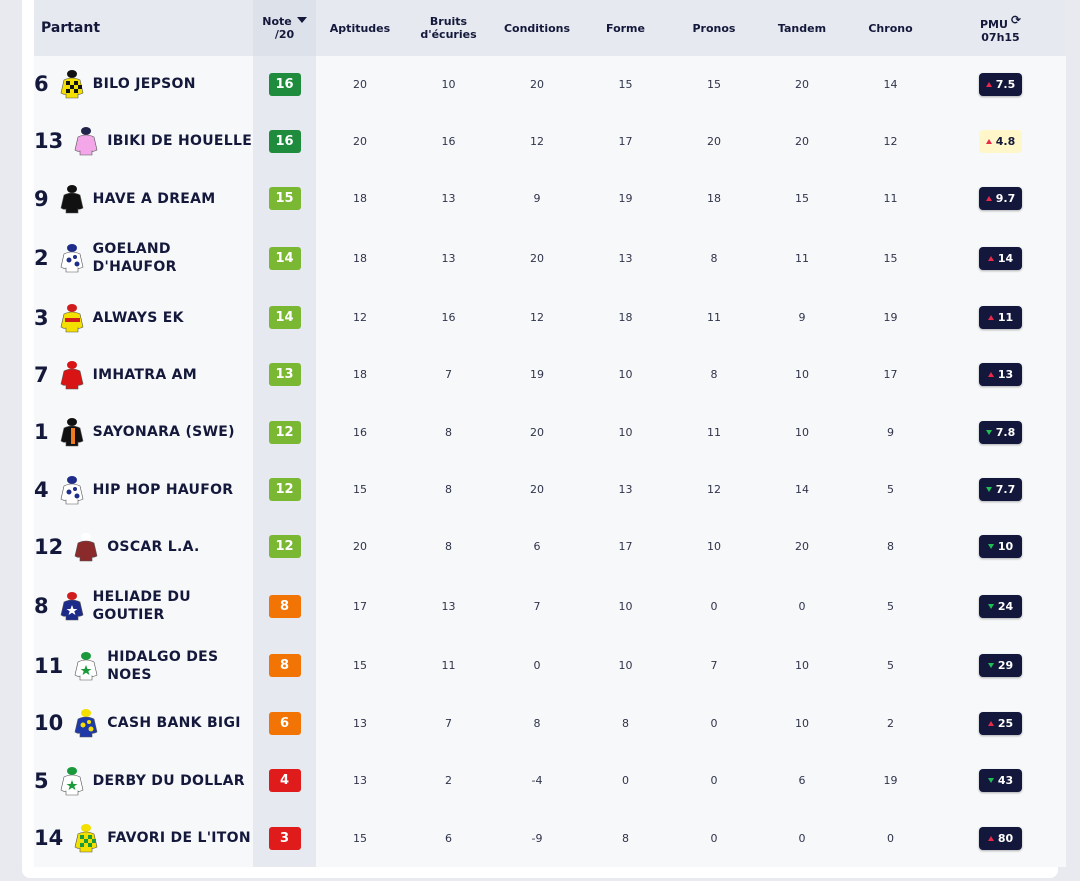 Image resolution: width=1080 pixels, height=881 pixels. What do you see at coordinates (890, 141) in the screenshot?
I see `chrono-cell: 12` at bounding box center [890, 141].